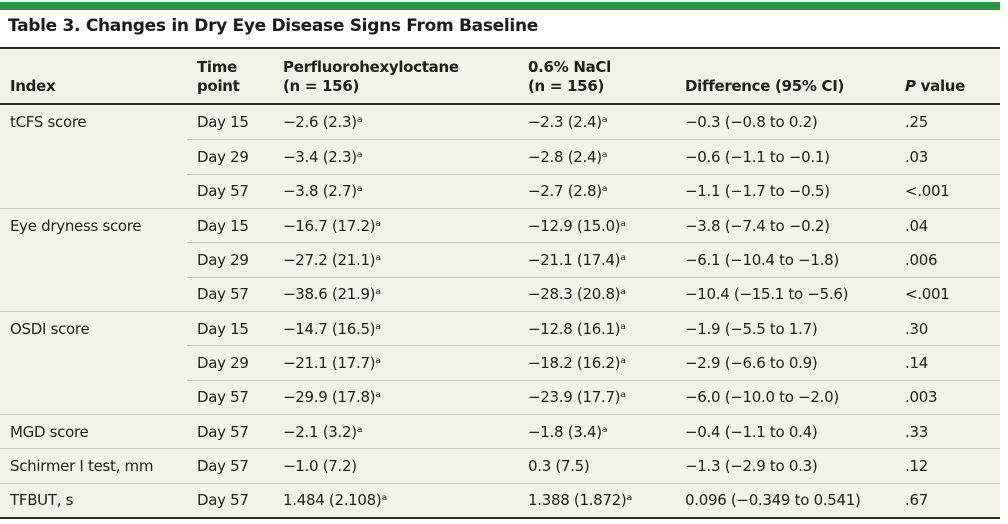 The height and width of the screenshot is (524, 1008). I want to click on cell-treatment-value: −2.6 (2.3)ᵃ, so click(323, 122).